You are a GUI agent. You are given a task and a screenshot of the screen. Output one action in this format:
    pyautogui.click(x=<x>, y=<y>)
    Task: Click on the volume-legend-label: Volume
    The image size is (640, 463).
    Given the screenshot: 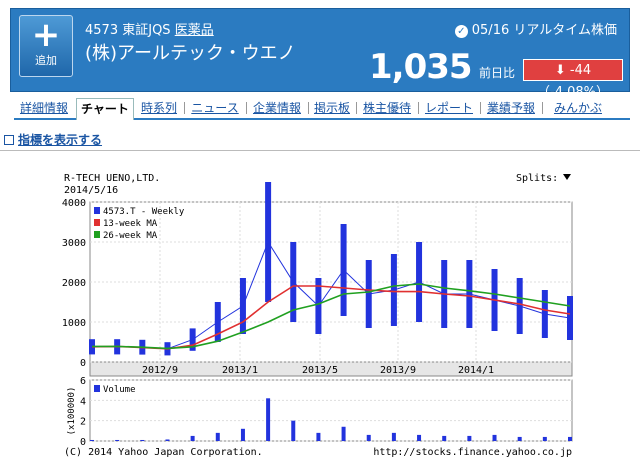 What is the action you would take?
    pyautogui.click(x=119, y=390)
    